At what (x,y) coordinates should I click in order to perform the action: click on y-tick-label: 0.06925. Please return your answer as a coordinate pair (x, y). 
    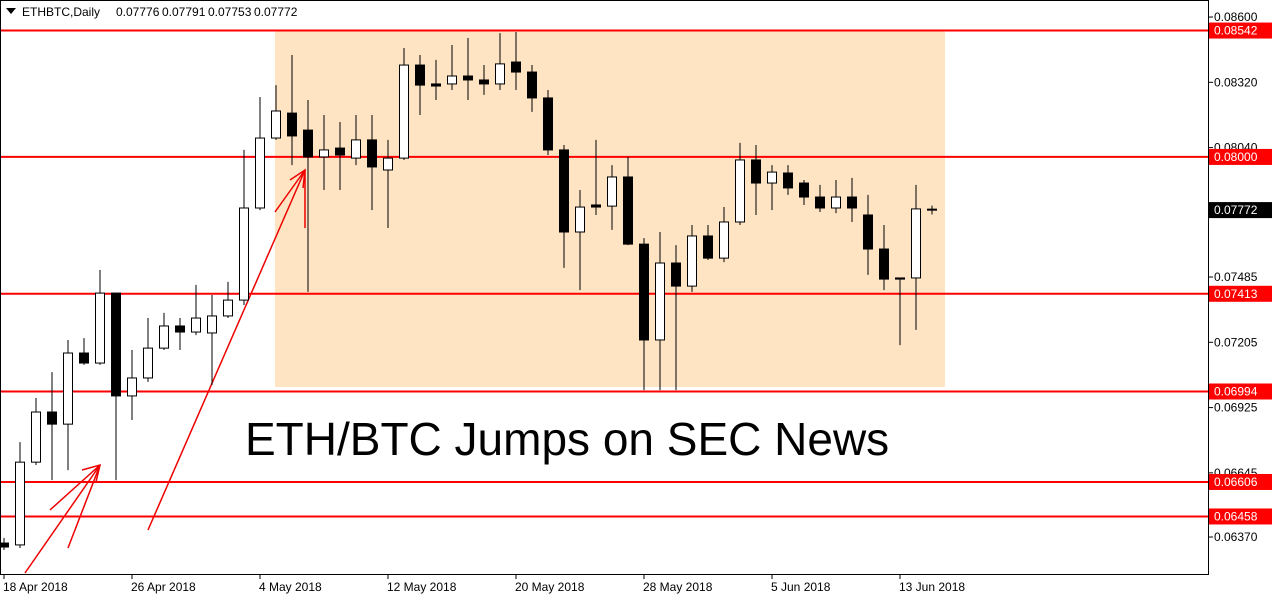
    Looking at the image, I should click on (1236, 408).